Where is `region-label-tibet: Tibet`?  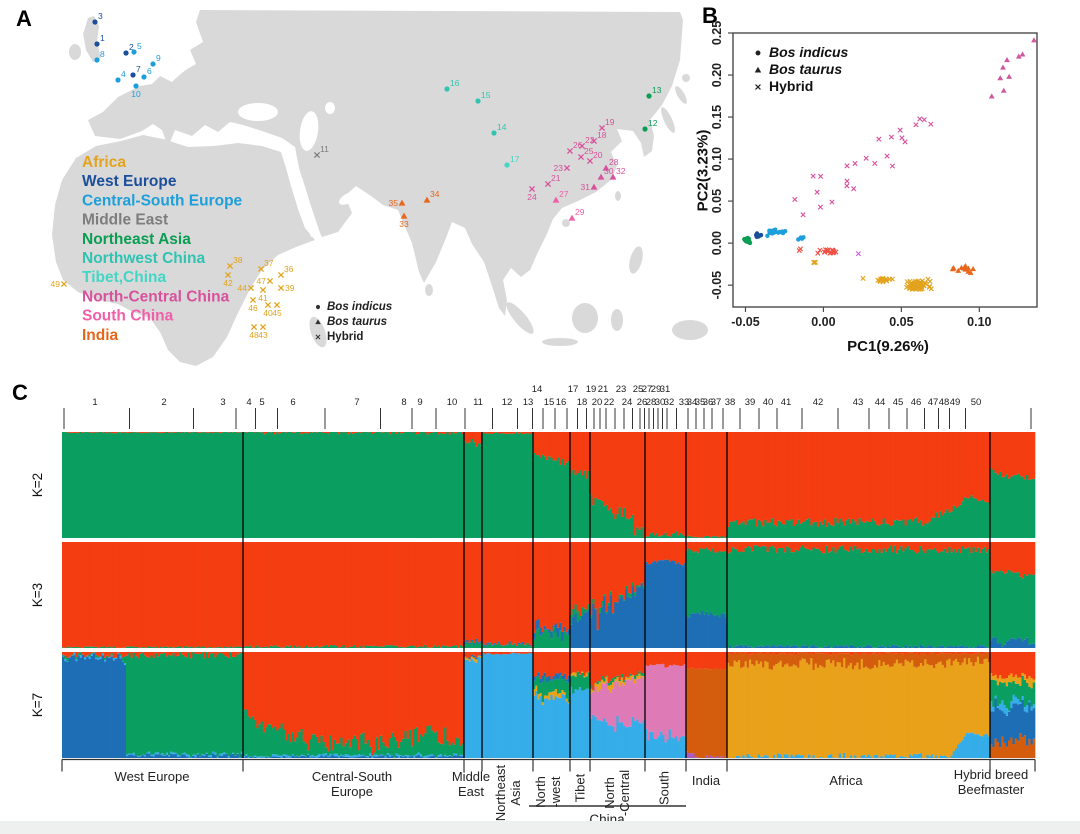
region-label-tibet: Tibet is located at coordinates (580, 788).